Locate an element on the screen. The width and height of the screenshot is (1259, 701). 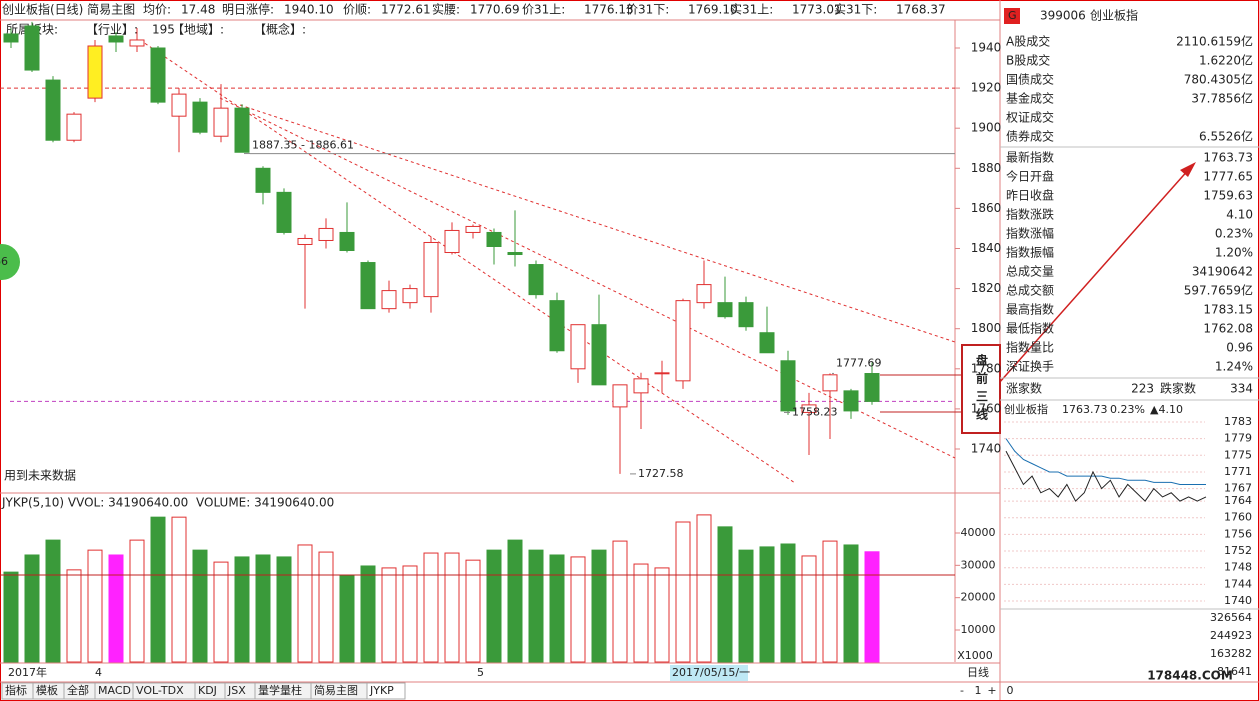
tab-label: 模板 is located at coordinates (47, 690).